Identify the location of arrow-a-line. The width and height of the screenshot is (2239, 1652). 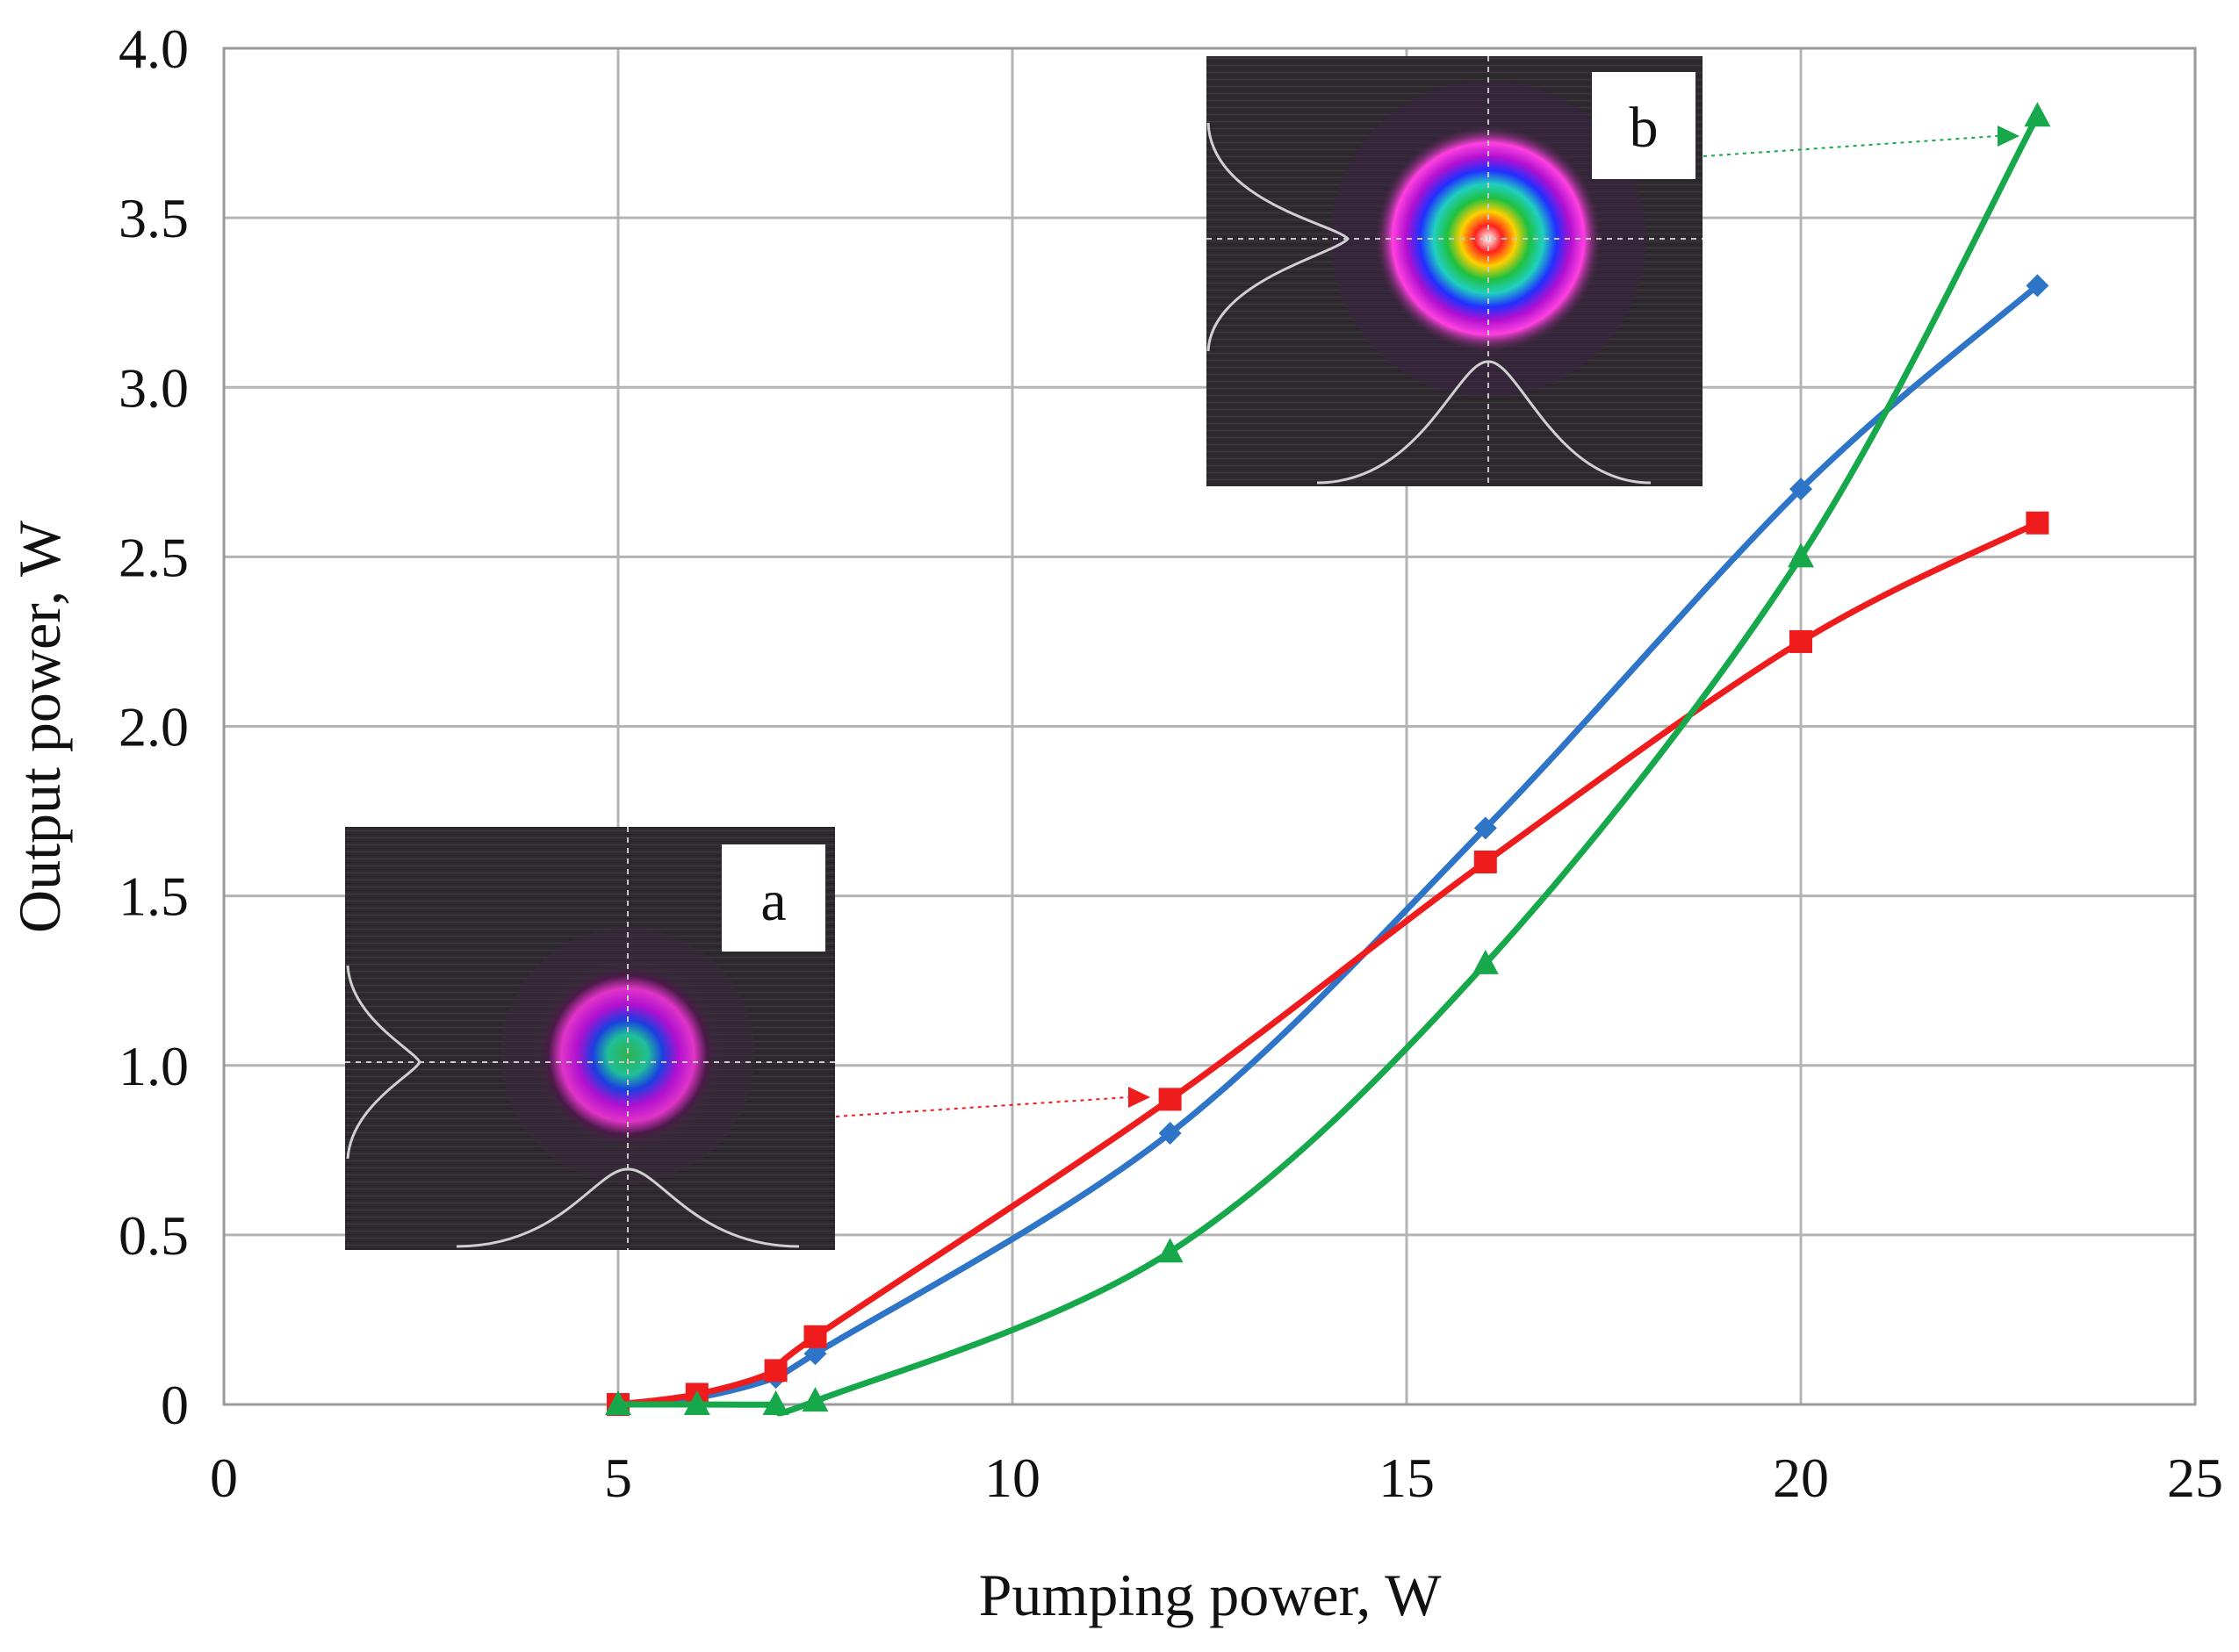
(982, 1106).